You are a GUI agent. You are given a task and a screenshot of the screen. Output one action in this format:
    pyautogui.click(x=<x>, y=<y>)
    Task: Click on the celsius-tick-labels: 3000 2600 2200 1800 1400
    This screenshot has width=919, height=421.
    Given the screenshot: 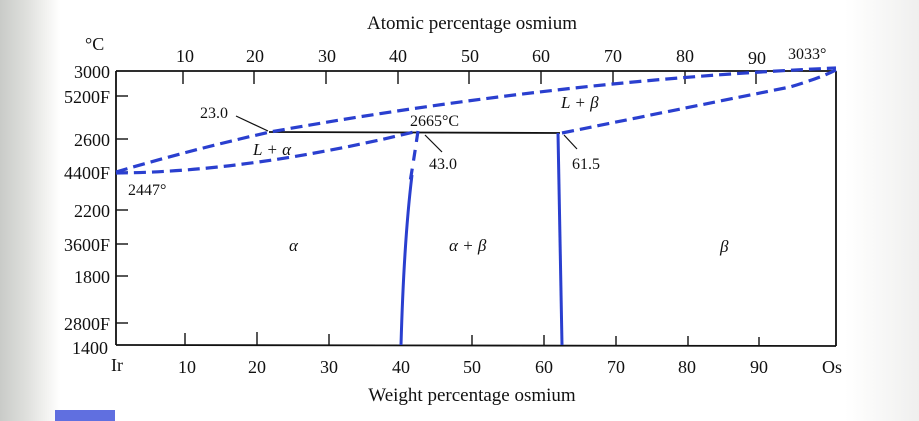 What is the action you would take?
    pyautogui.click(x=91, y=210)
    